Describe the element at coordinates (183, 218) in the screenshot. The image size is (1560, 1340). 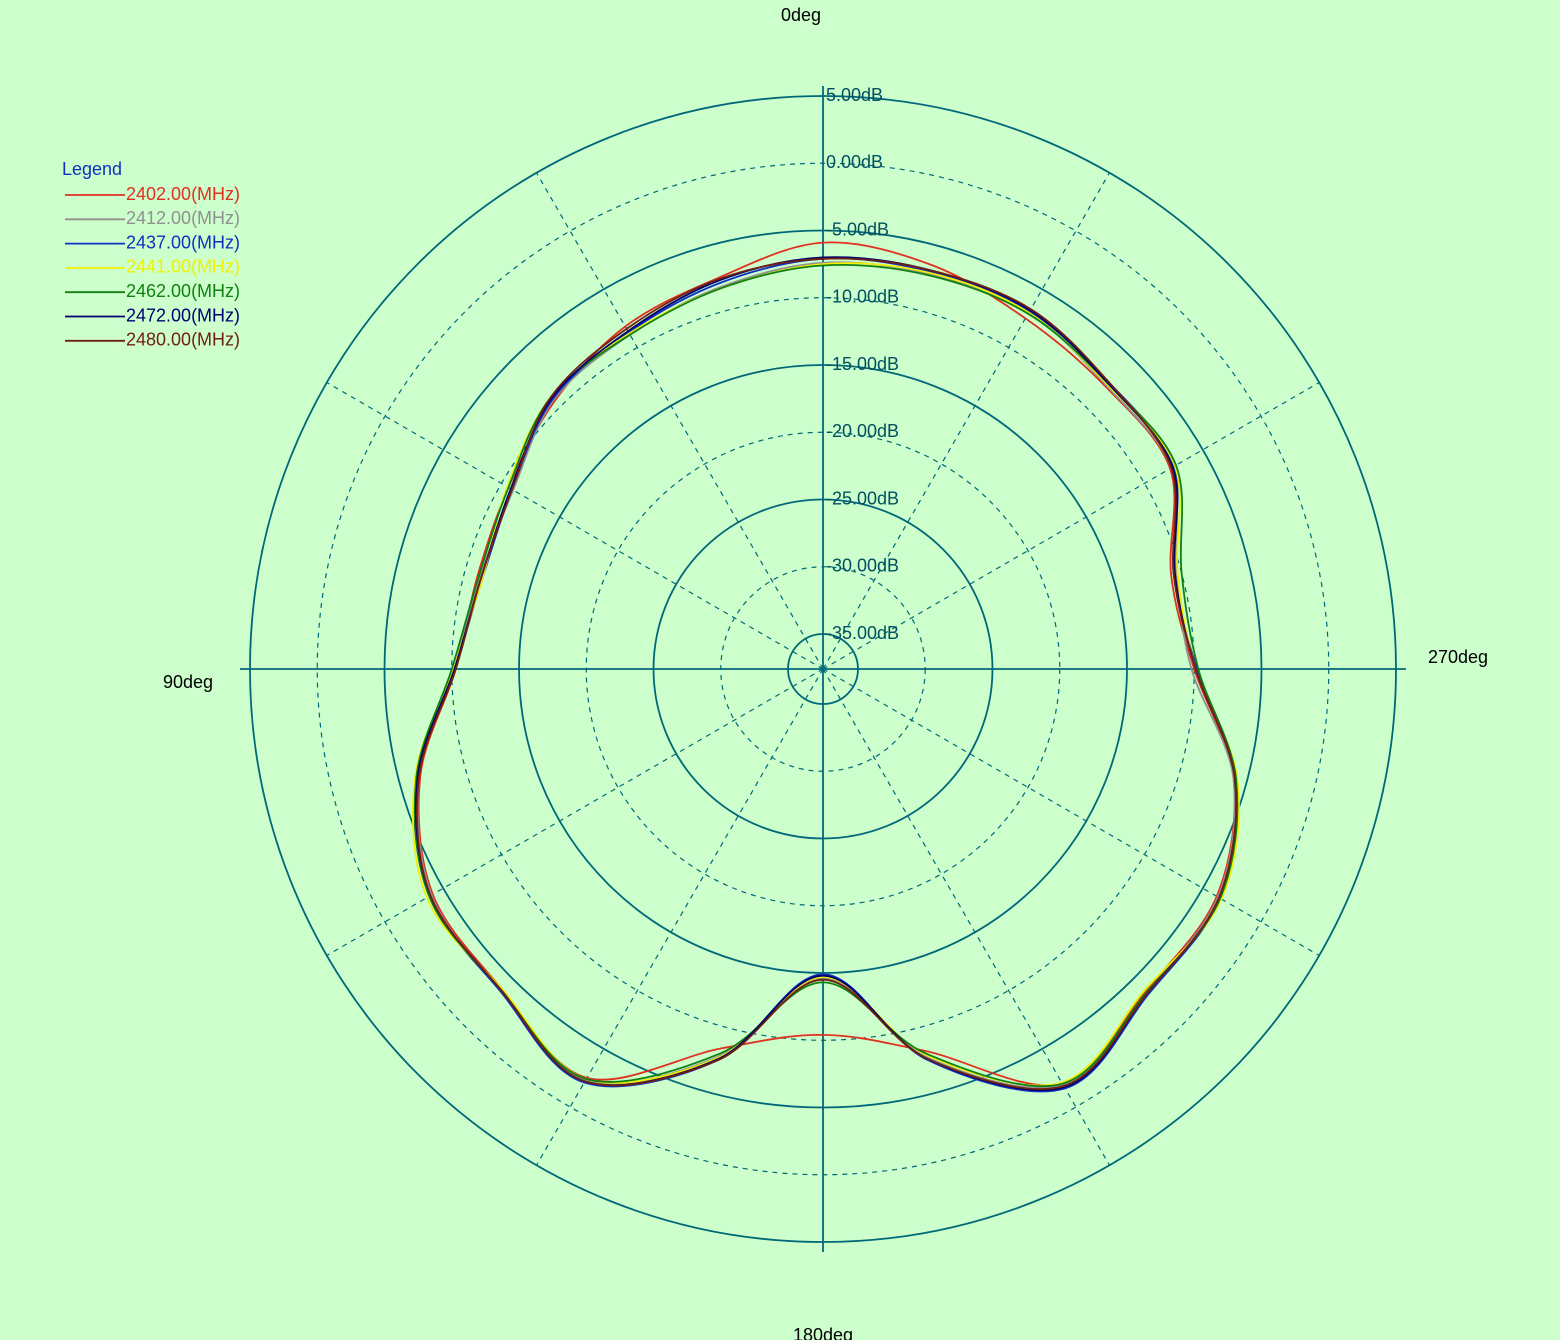
I see `legend-label: 2412.00(MHz)` at that location.